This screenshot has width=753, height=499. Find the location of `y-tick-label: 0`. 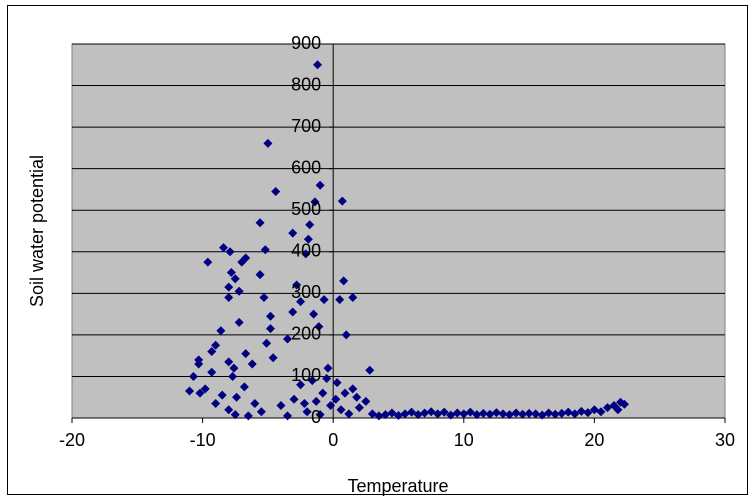

y-tick-label: 0 is located at coordinates (316, 417).